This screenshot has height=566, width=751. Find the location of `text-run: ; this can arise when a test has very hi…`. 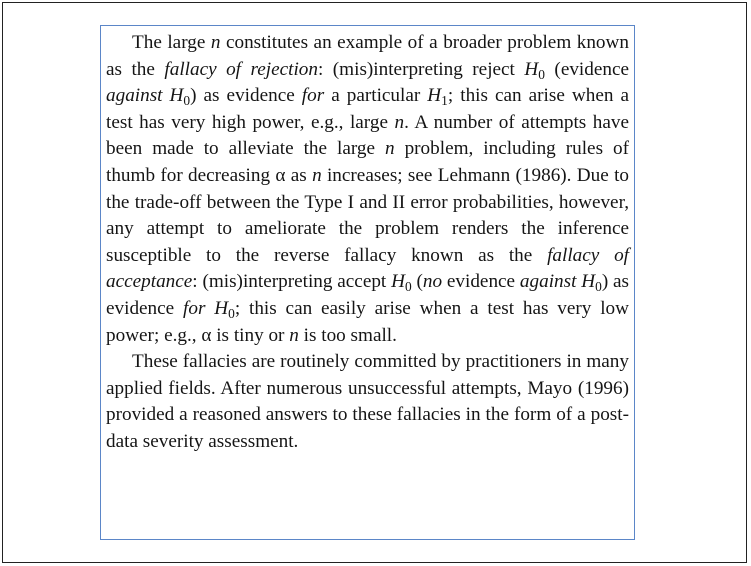

text-run: ; this can arise when a test has very hi… is located at coordinates (367, 109).